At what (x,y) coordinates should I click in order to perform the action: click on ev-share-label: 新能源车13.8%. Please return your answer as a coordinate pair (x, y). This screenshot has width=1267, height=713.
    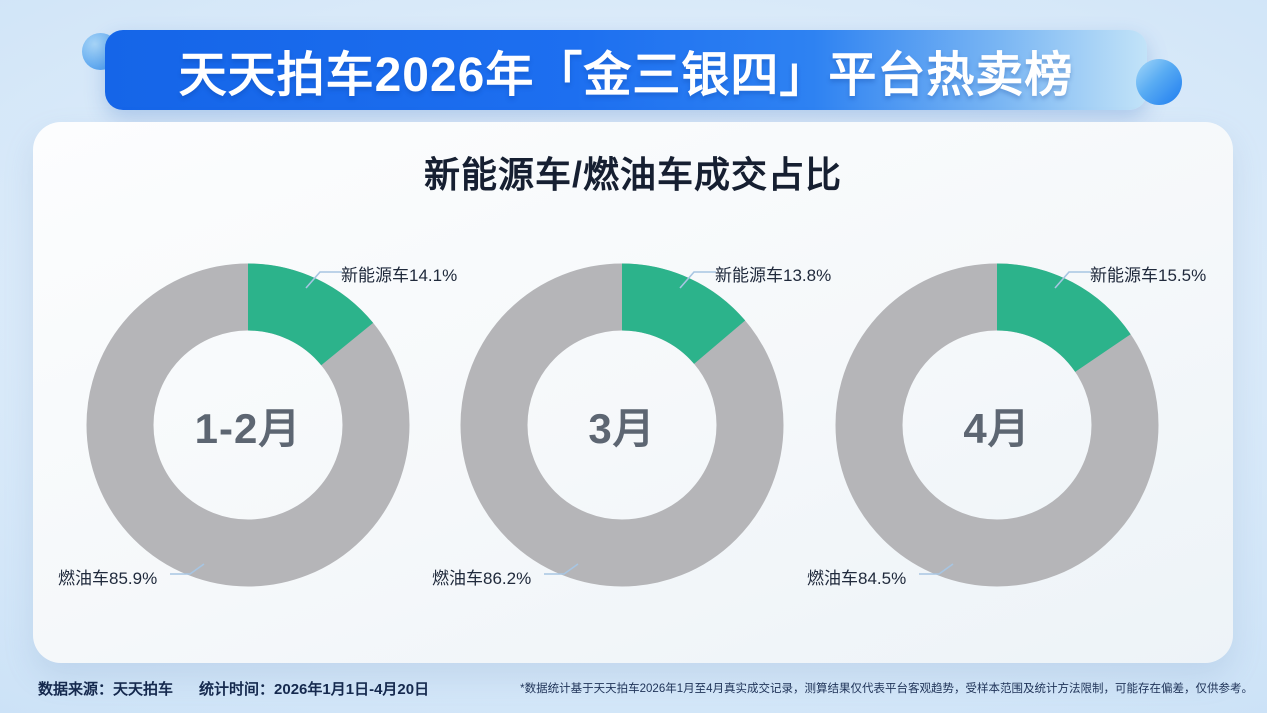
    Looking at the image, I should click on (773, 275).